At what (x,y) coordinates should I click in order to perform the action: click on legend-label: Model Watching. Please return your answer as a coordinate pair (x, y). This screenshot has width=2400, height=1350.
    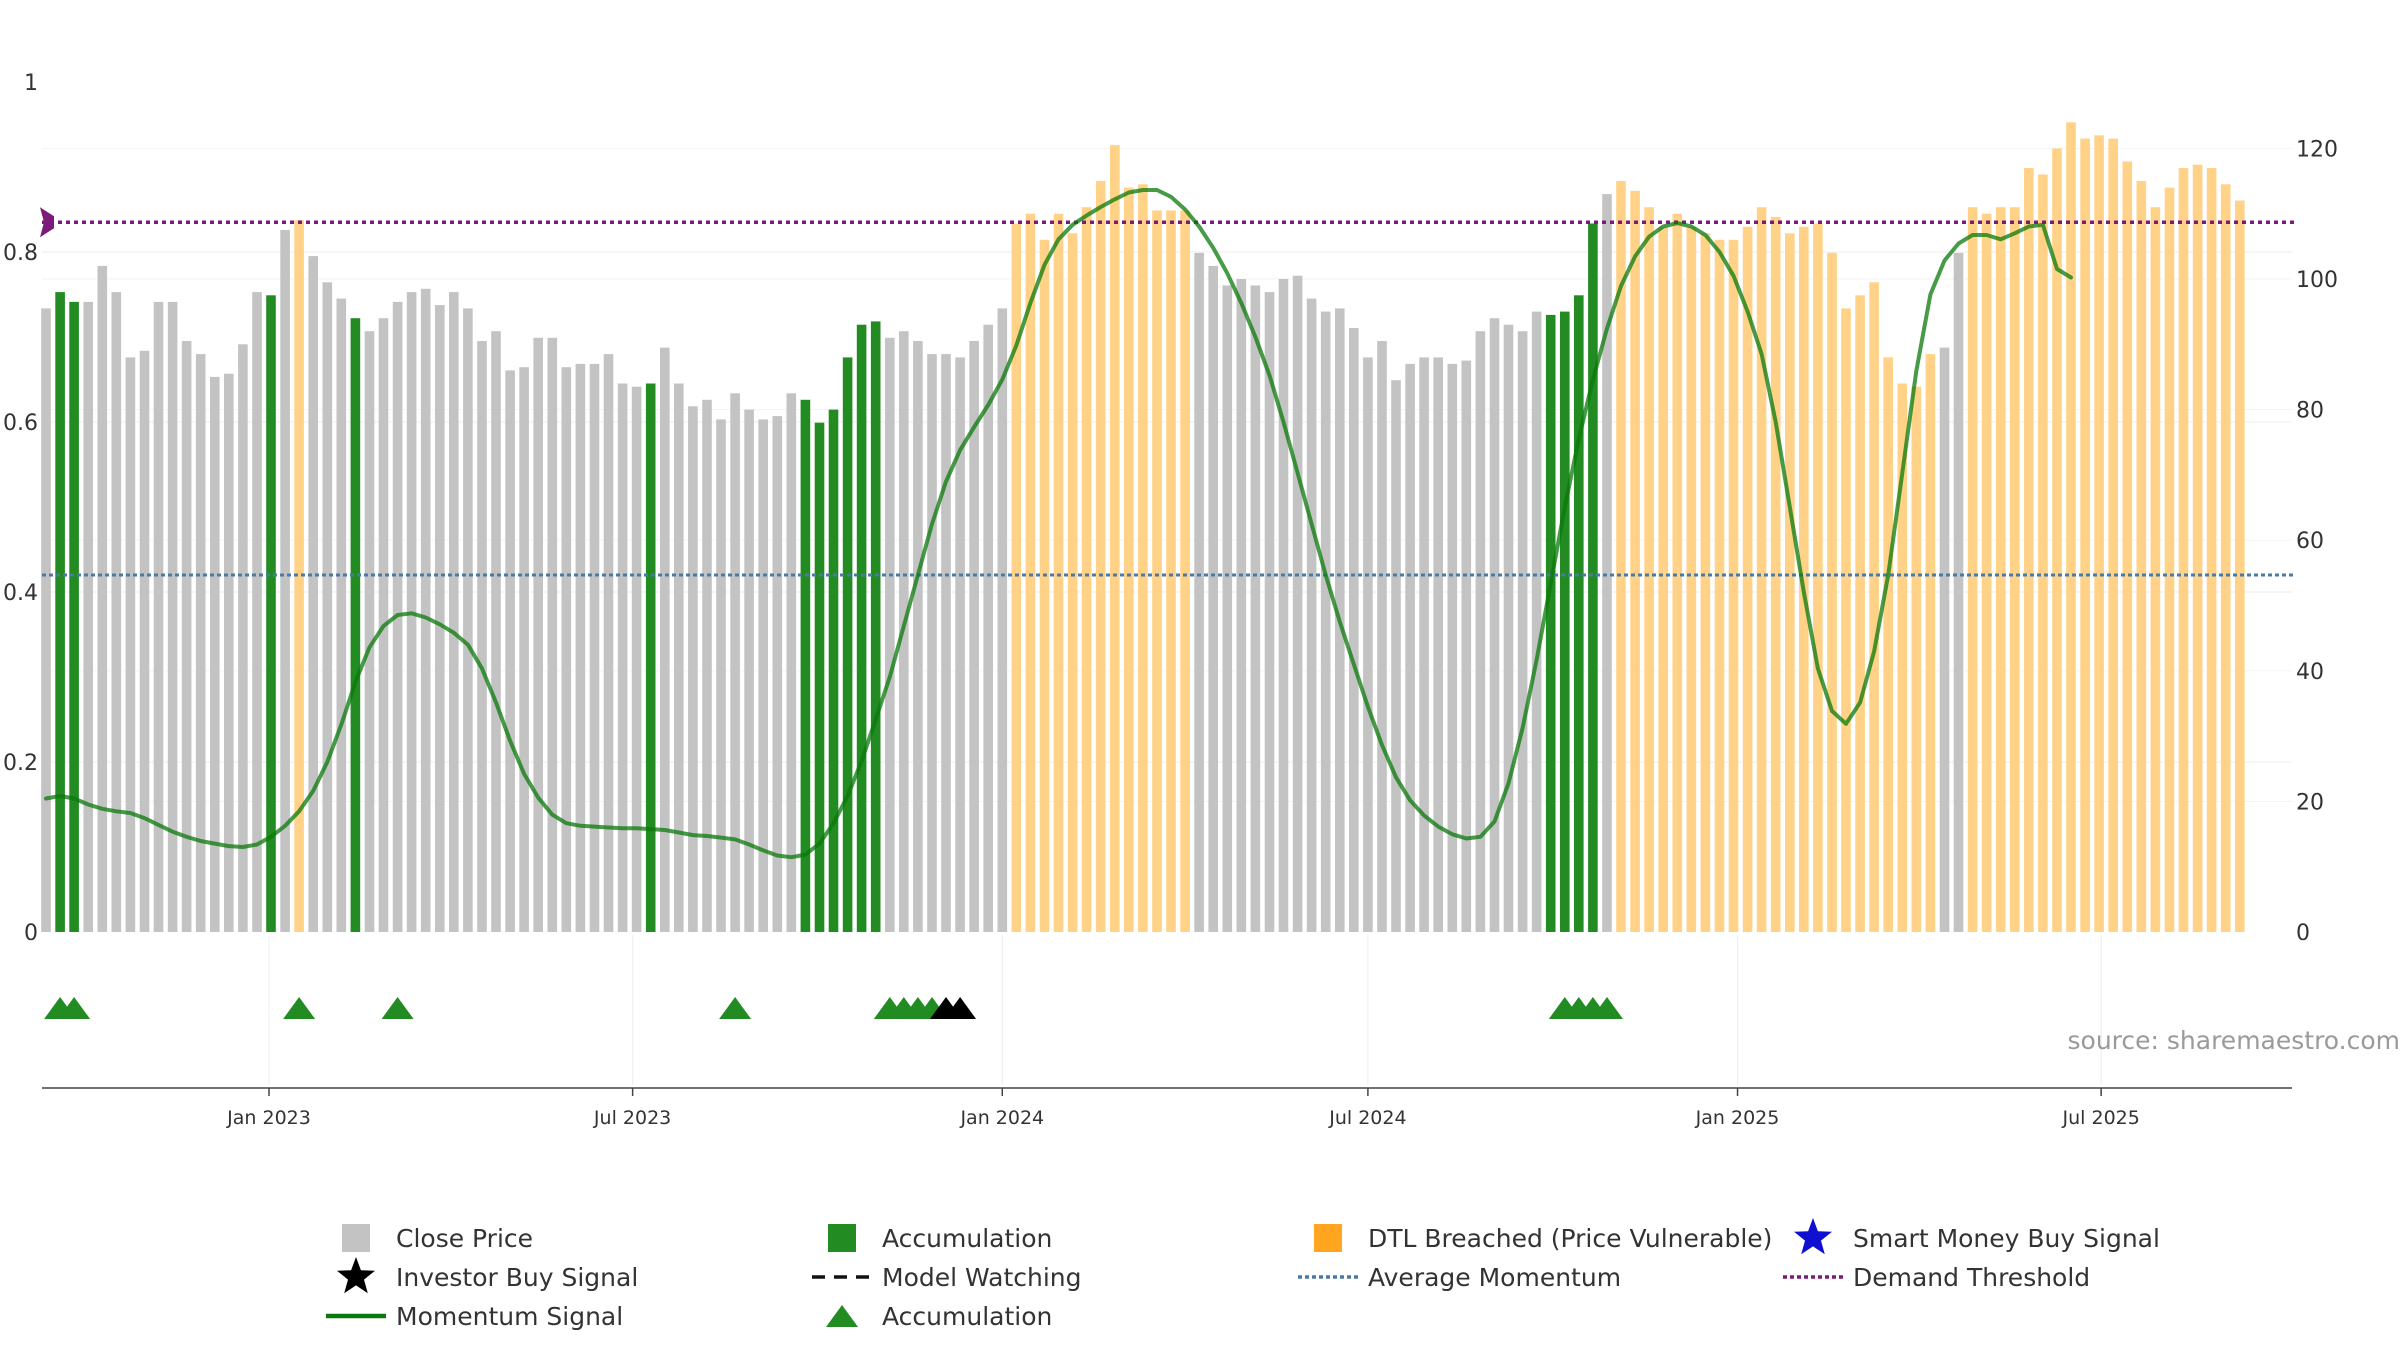
    Looking at the image, I should click on (982, 1277).